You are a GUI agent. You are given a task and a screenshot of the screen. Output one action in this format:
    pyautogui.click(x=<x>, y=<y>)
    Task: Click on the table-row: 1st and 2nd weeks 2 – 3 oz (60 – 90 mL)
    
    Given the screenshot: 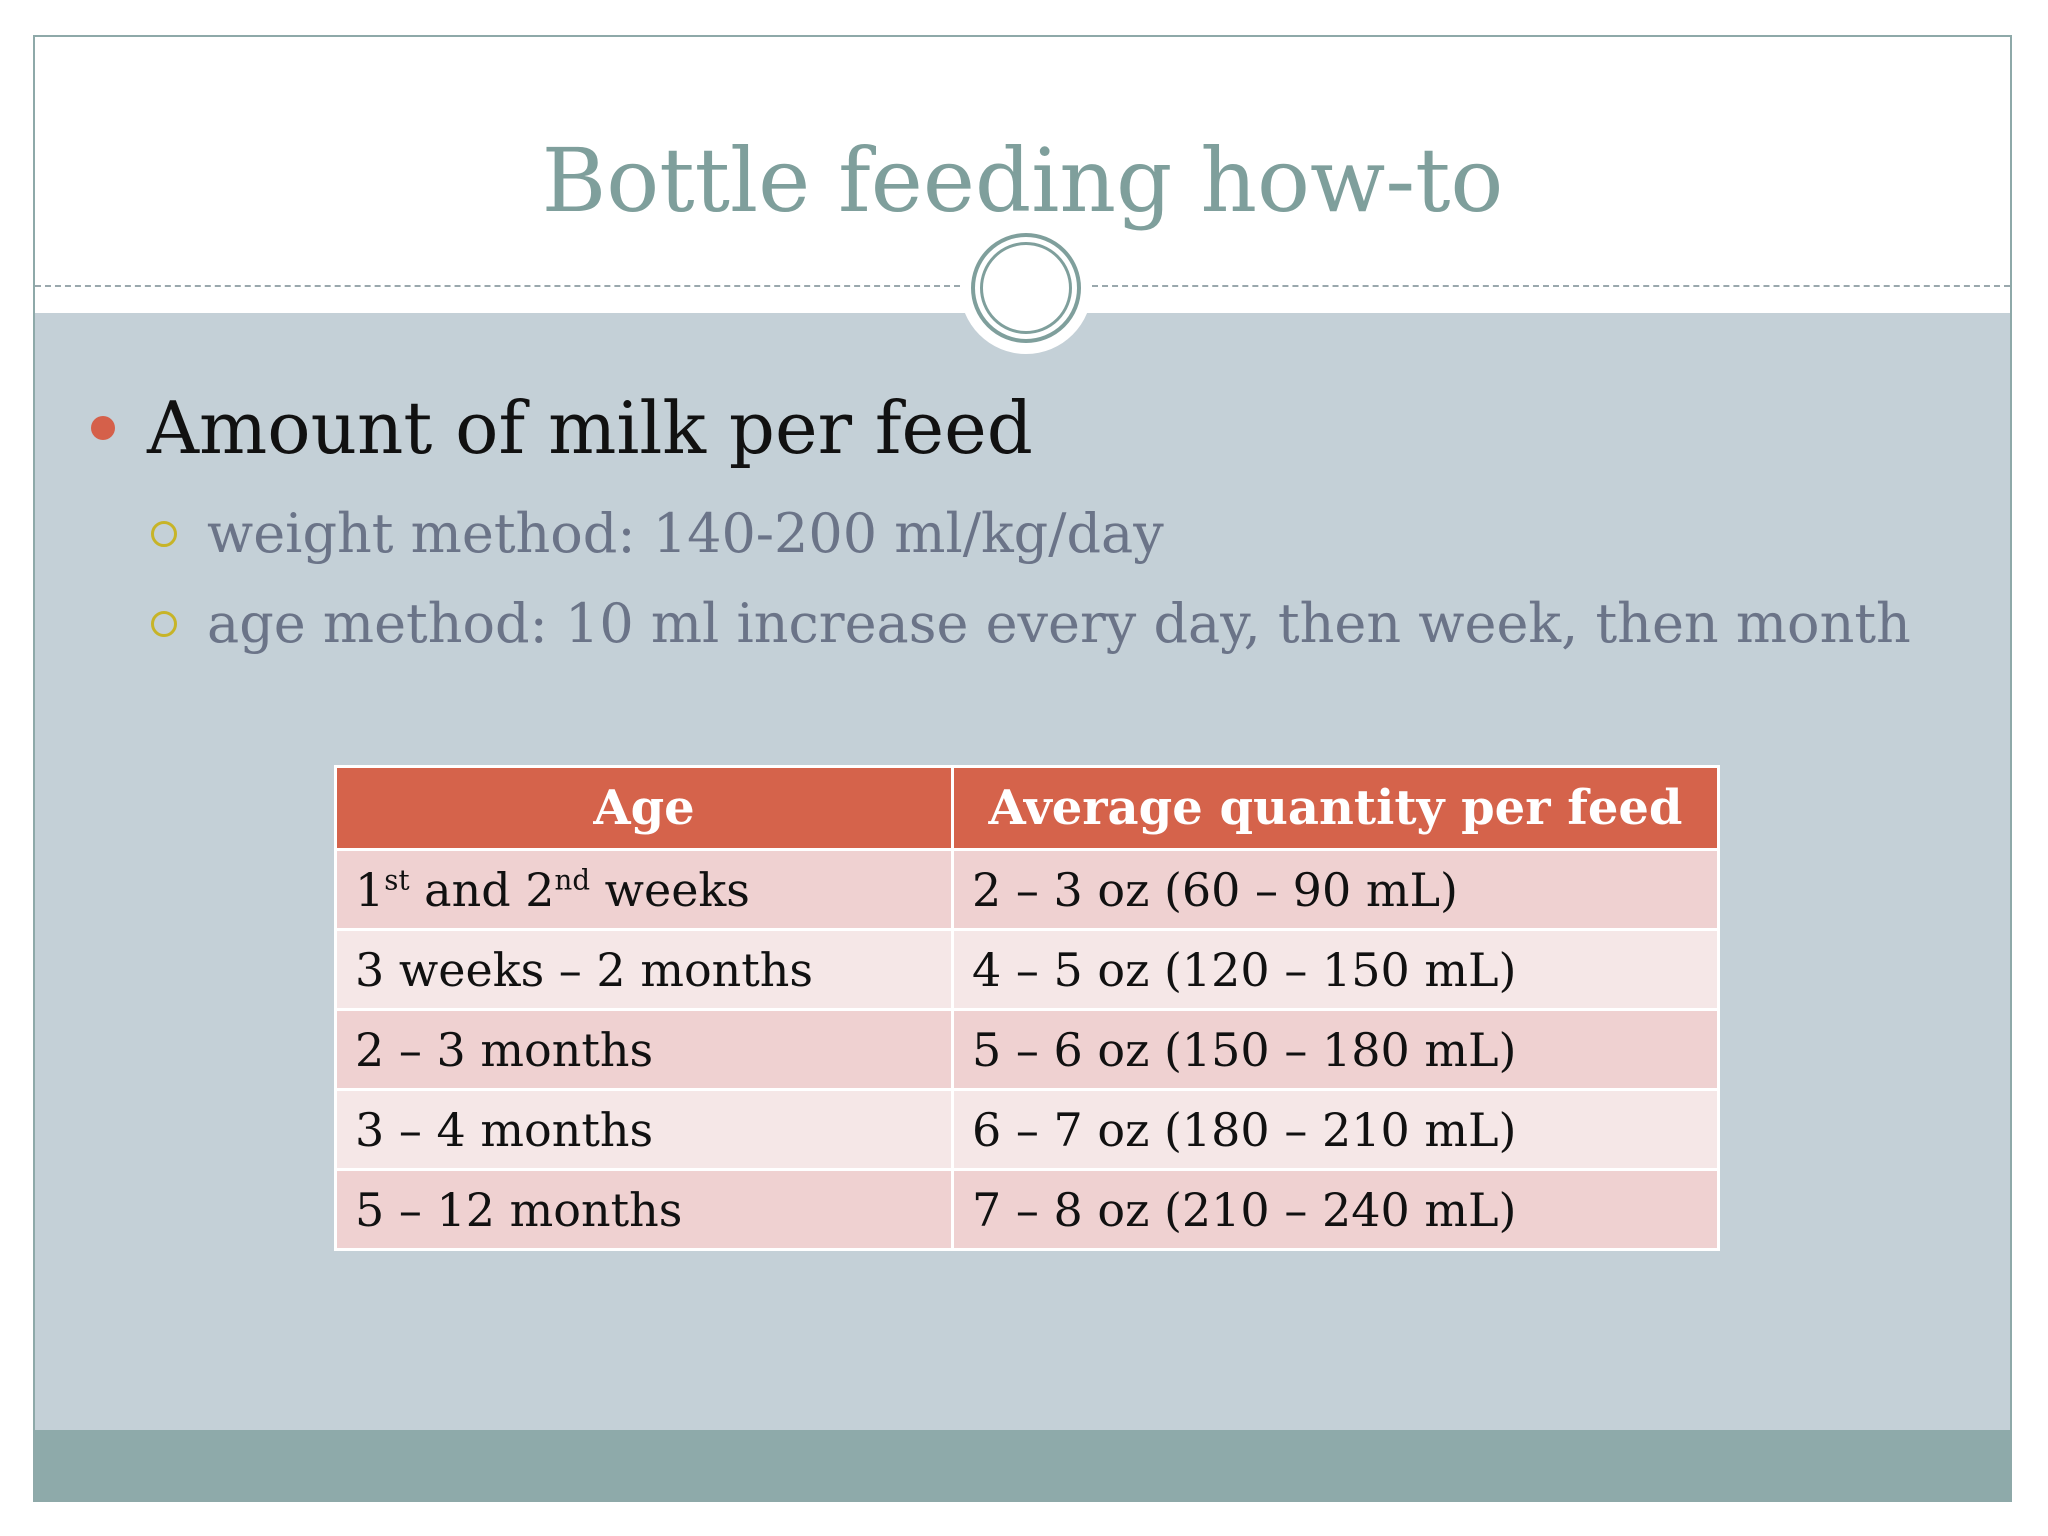 What is the action you would take?
    pyautogui.click(x=1027, y=889)
    